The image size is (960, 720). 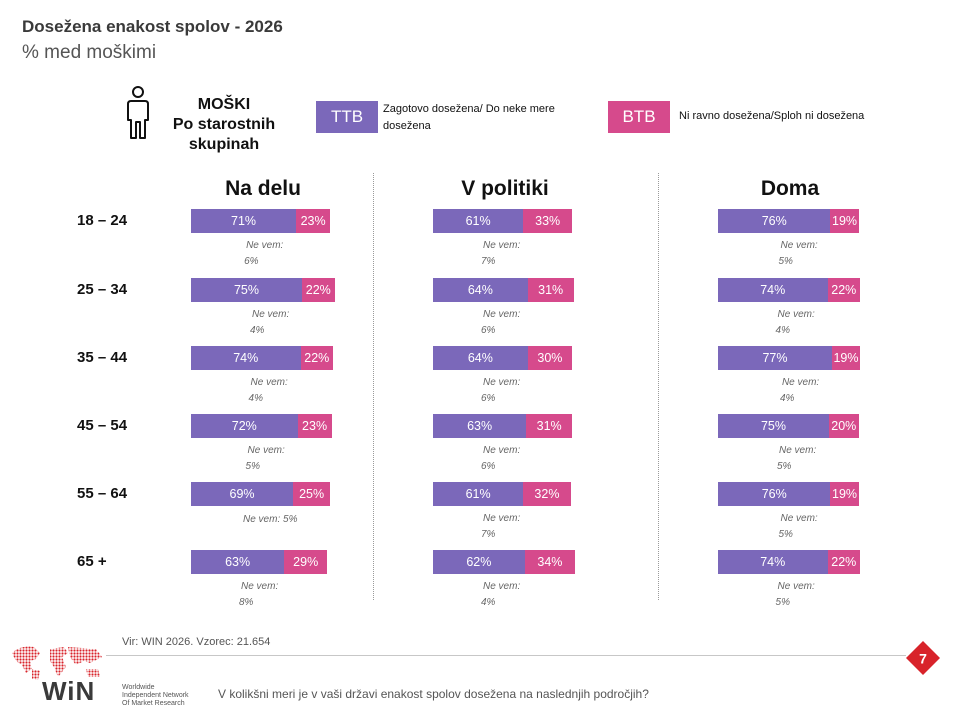 I want to click on win-logo: WiN, so click(x=69, y=691).